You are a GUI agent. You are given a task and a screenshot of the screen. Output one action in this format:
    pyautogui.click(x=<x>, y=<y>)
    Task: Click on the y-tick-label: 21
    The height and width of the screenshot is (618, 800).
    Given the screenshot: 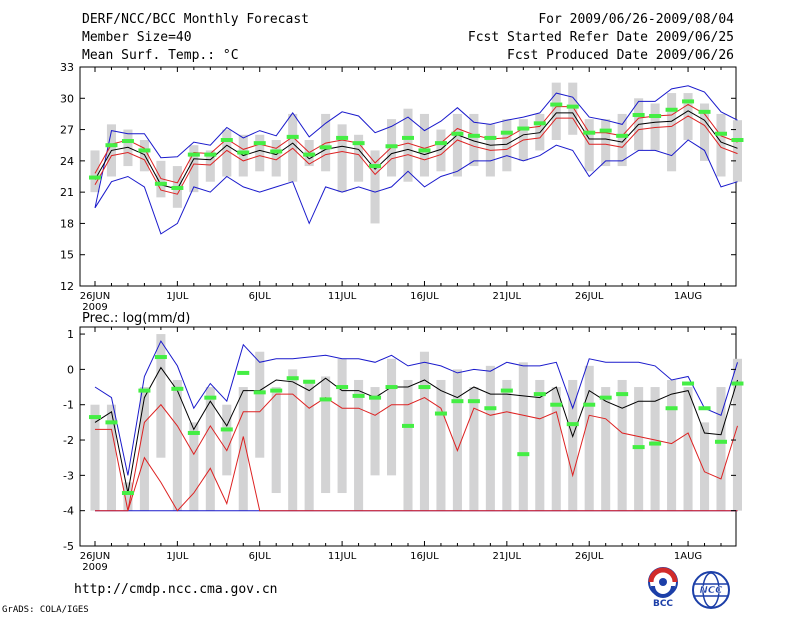 What is the action you would take?
    pyautogui.click(x=67, y=192)
    